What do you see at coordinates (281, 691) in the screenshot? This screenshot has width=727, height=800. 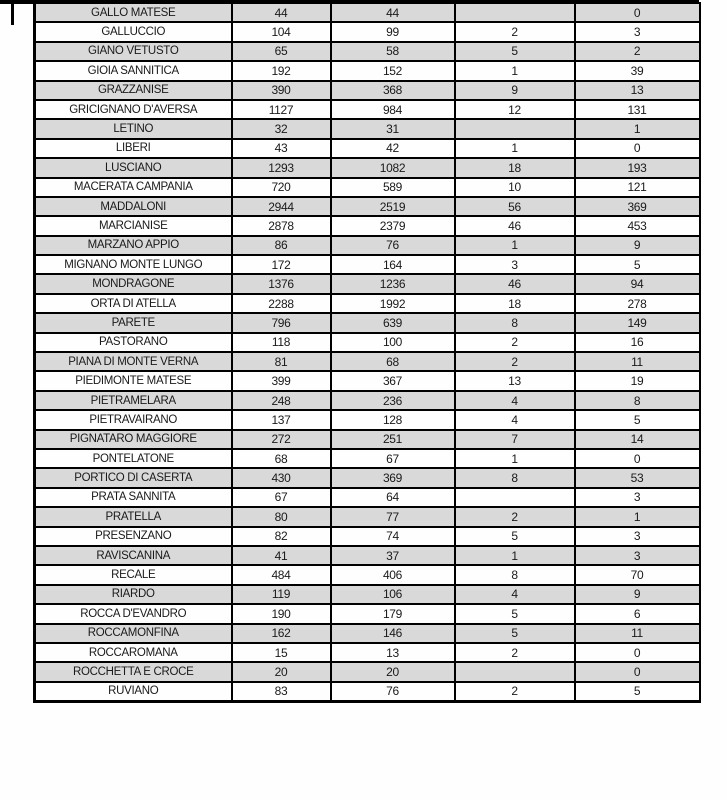 I see `value-cell: 83` at bounding box center [281, 691].